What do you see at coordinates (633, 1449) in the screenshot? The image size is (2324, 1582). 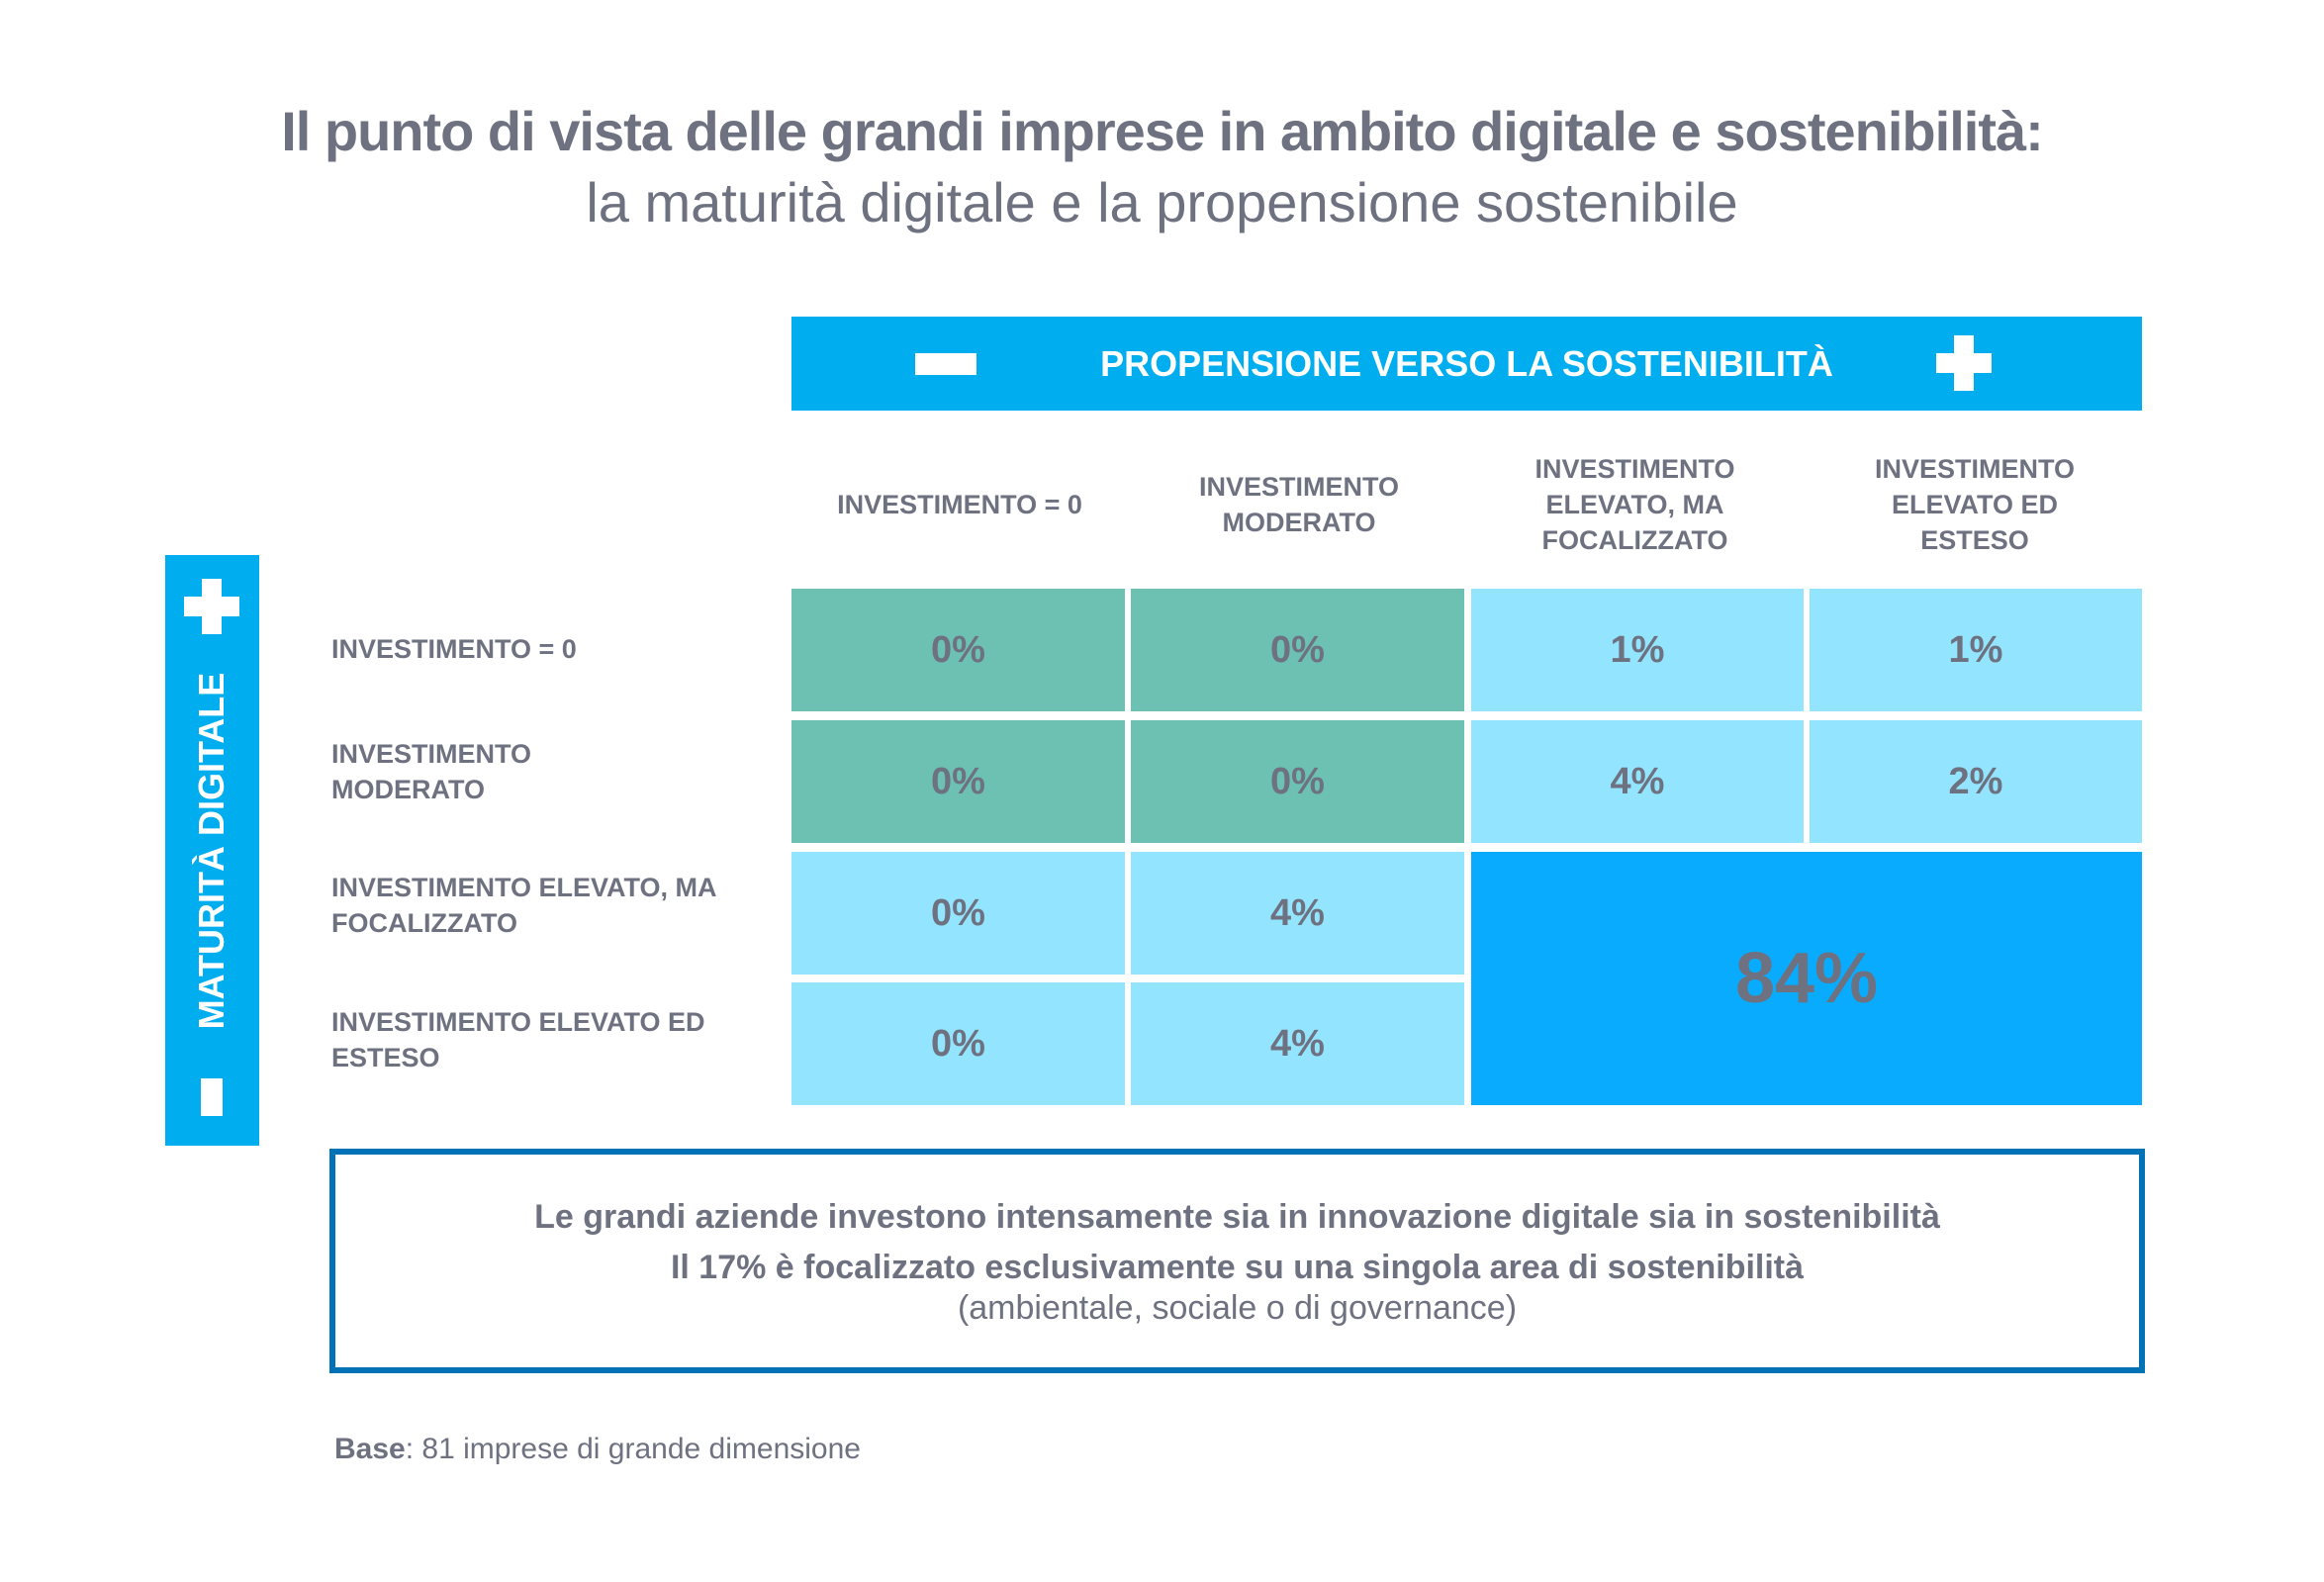 I see `footnote-text: : 81 imprese di grande dimensione` at bounding box center [633, 1449].